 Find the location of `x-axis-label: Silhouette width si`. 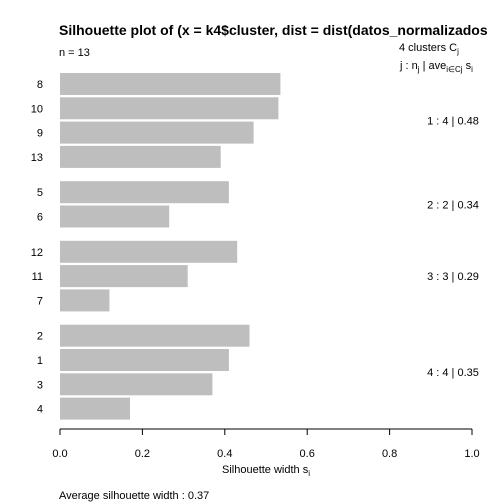

x-axis-label: Silhouette width si is located at coordinates (266, 471).